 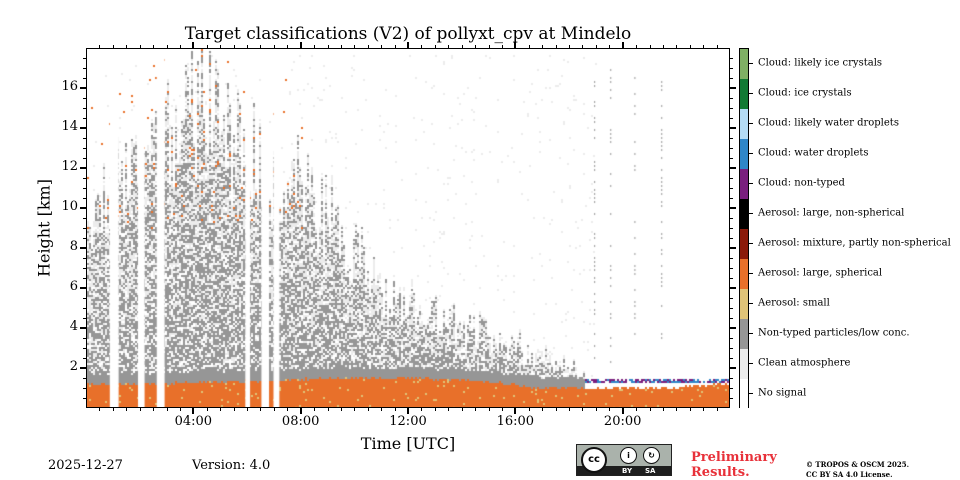 I want to click on colorbar-label: Cloud: likely ice crystals, so click(x=820, y=63).